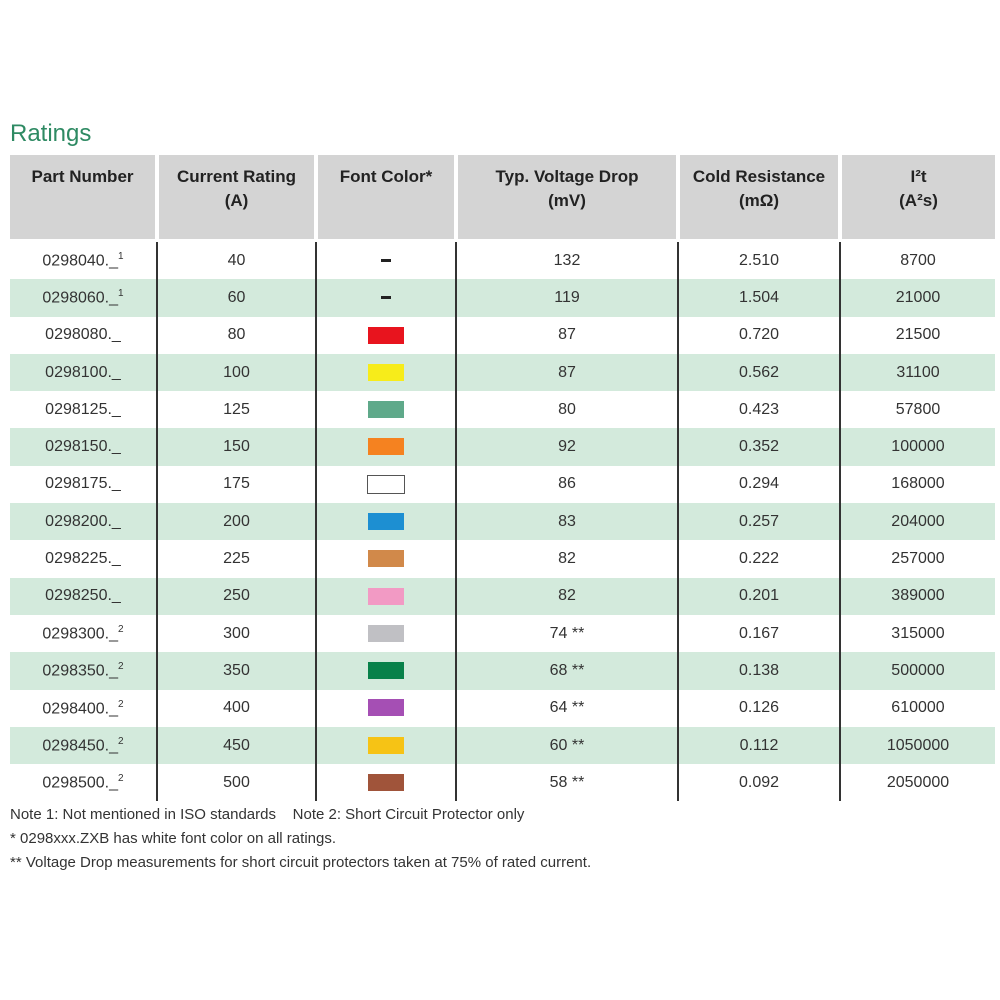 The width and height of the screenshot is (1000, 1000). Describe the element at coordinates (917, 522) in the screenshot. I see `i2t-cell: 204000` at that location.